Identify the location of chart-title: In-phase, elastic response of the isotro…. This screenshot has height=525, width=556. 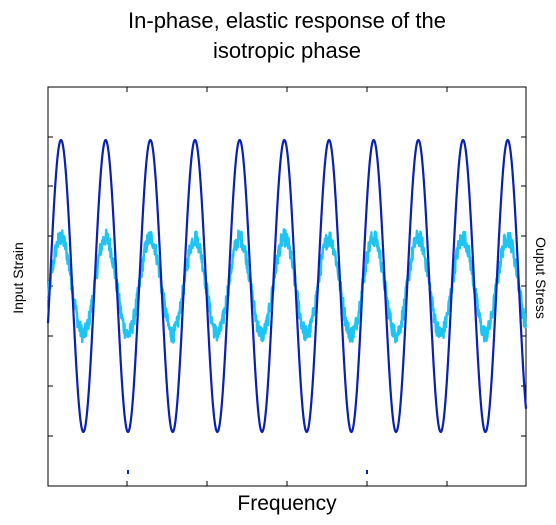
(287, 36).